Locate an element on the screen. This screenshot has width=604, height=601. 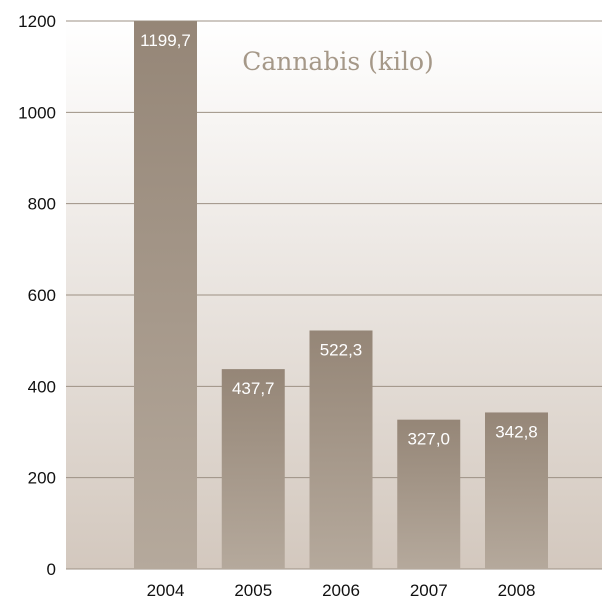
y-tick-label-800: 800 is located at coordinates (42, 204).